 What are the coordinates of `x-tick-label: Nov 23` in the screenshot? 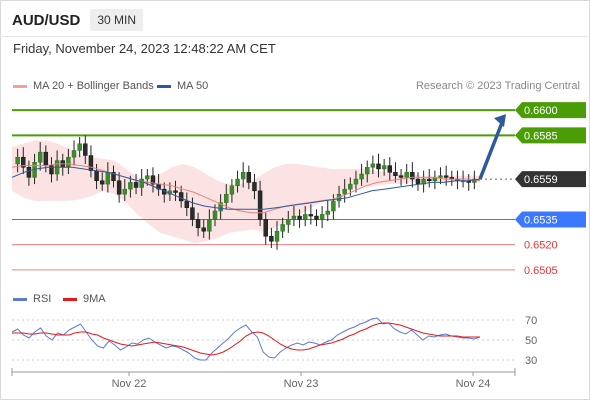 It's located at (301, 384).